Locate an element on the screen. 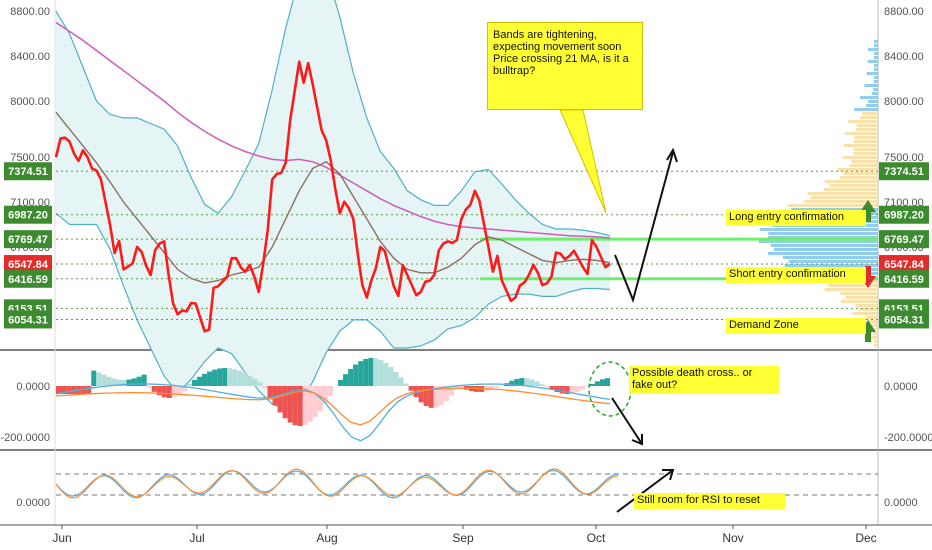 This screenshot has width=932, height=550. volume-profile is located at coordinates (818, 193).